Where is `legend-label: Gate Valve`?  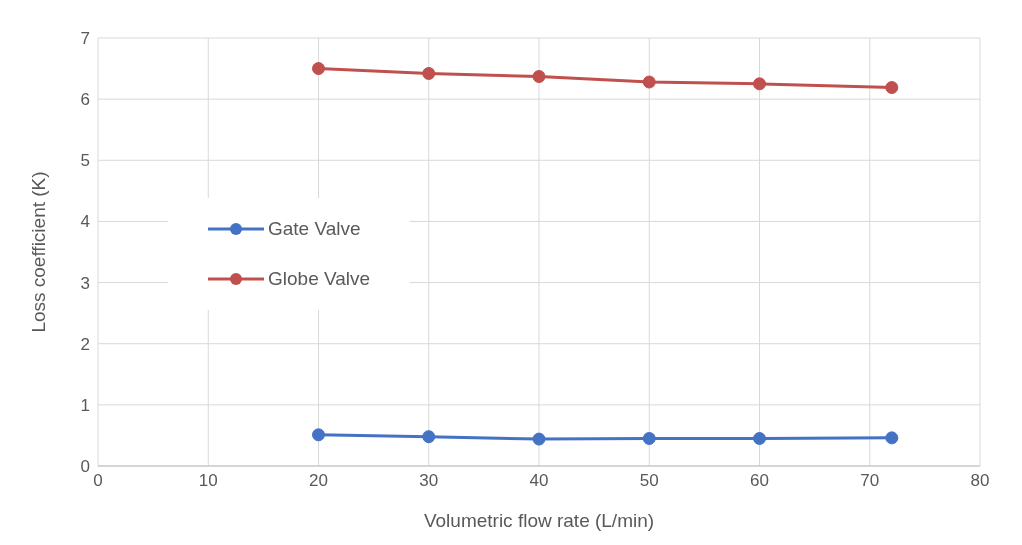 legend-label: Gate Valve is located at coordinates (314, 229).